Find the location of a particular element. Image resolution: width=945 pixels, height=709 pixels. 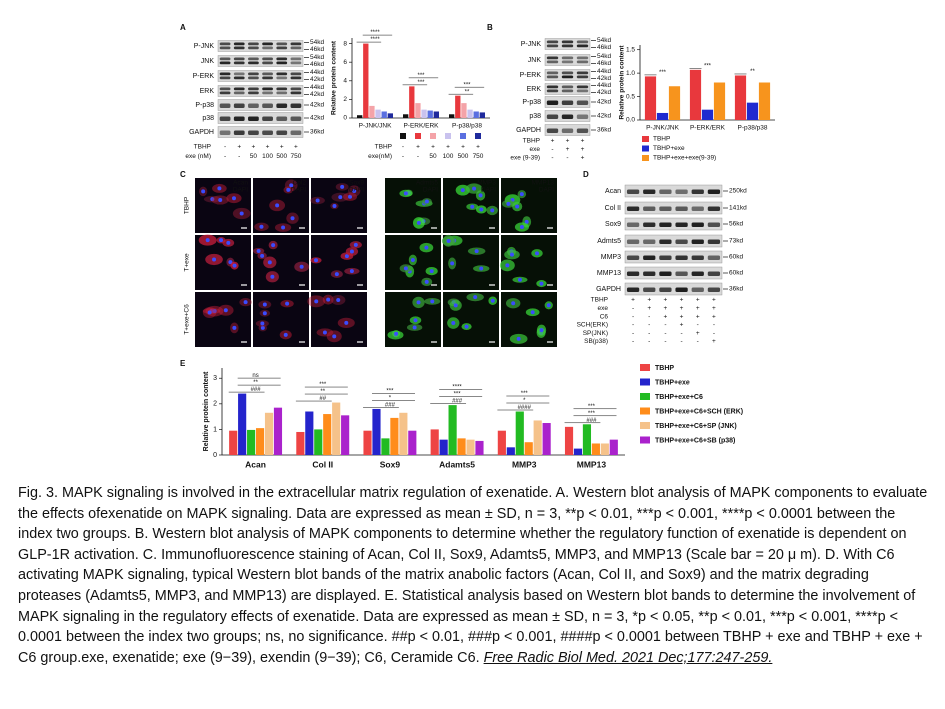

if-stain-label: MMP13 is located at coordinates (543, 183).